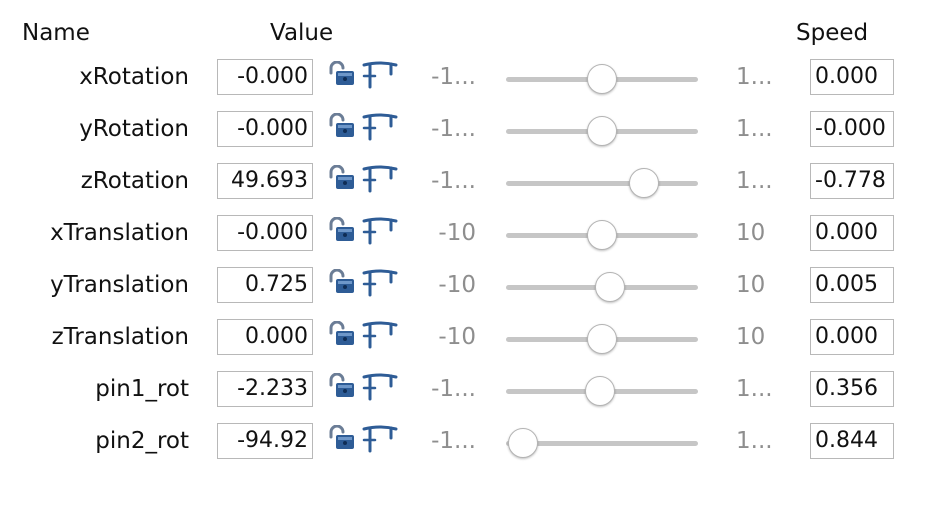  What do you see at coordinates (302, 33) in the screenshot?
I see `value-column-header: Value` at bounding box center [302, 33].